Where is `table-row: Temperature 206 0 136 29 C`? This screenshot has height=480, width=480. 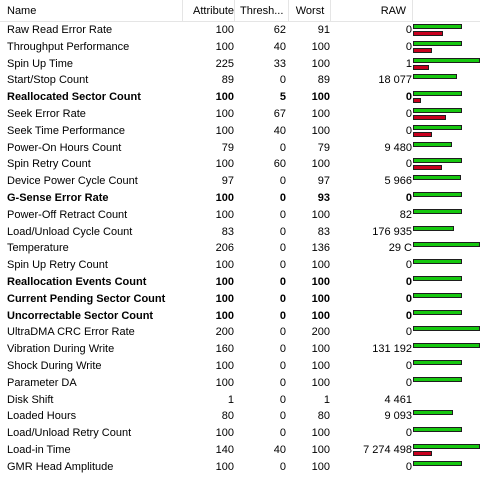
table-row: Temperature 206 0 136 29 C is located at coordinates (240, 248).